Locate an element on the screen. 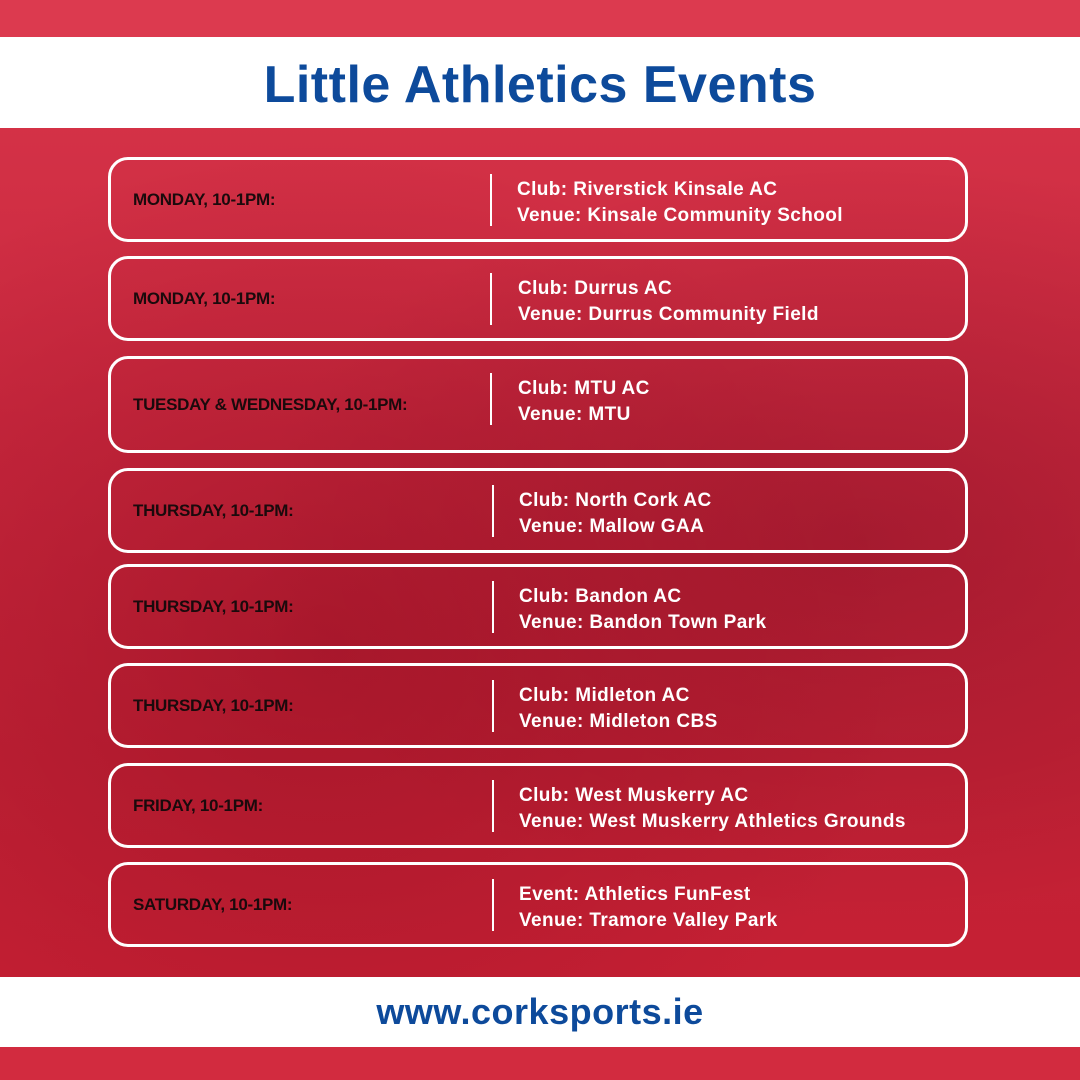 The image size is (1080, 1080). event-day: SATURDAY, 10-1PM: is located at coordinates (213, 904).